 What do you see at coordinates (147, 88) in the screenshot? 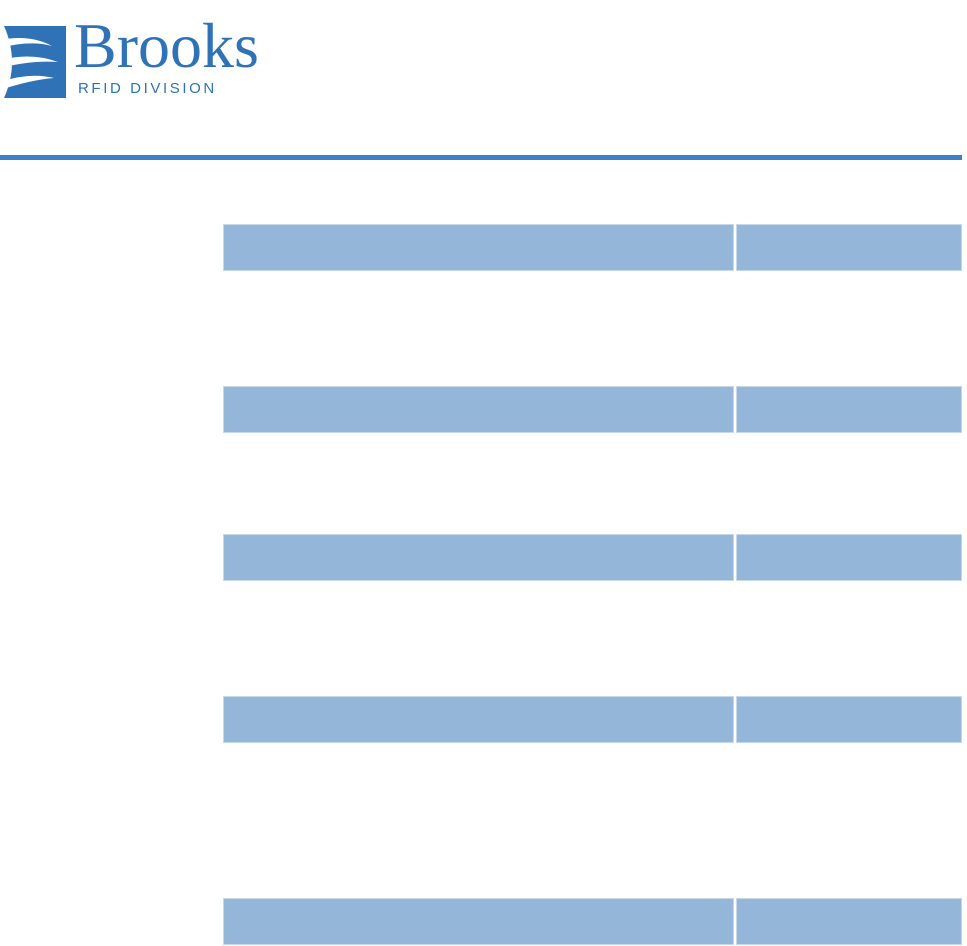
I see `logo-division: RFID DIVISION` at bounding box center [147, 88].